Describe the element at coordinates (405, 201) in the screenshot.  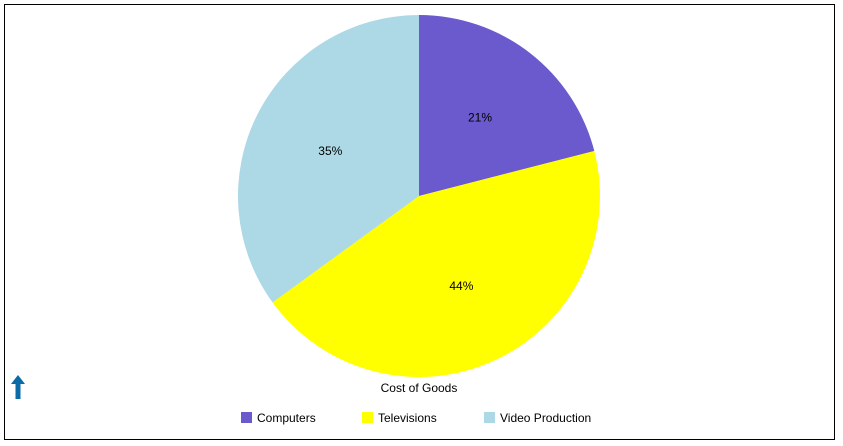
I see `pie-slice-labels: 21% 44% 35%` at that location.